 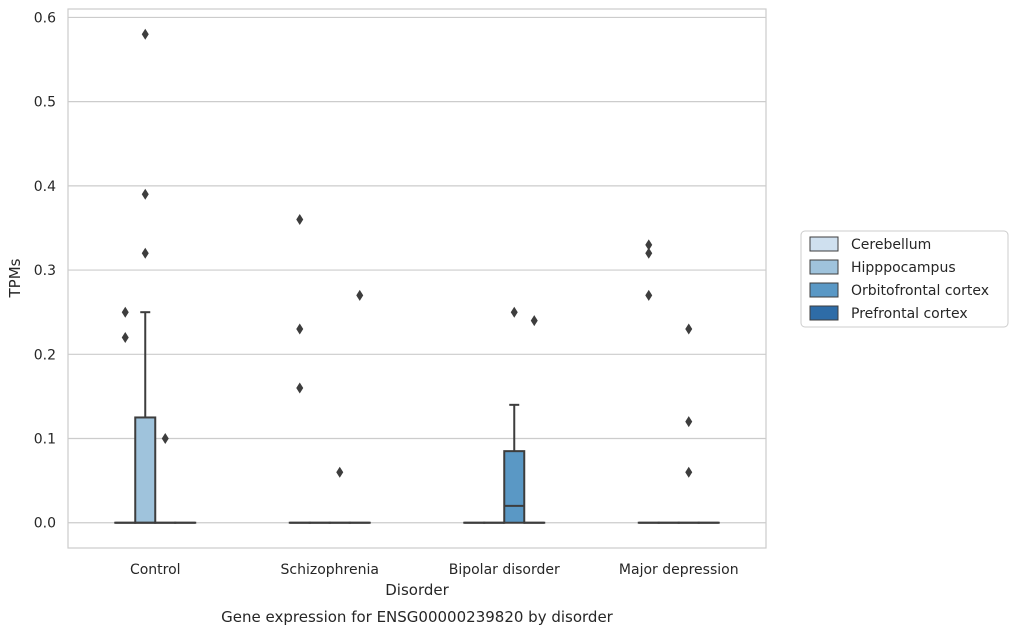 What do you see at coordinates (155, 570) in the screenshot?
I see `x-tick-label: Control` at bounding box center [155, 570].